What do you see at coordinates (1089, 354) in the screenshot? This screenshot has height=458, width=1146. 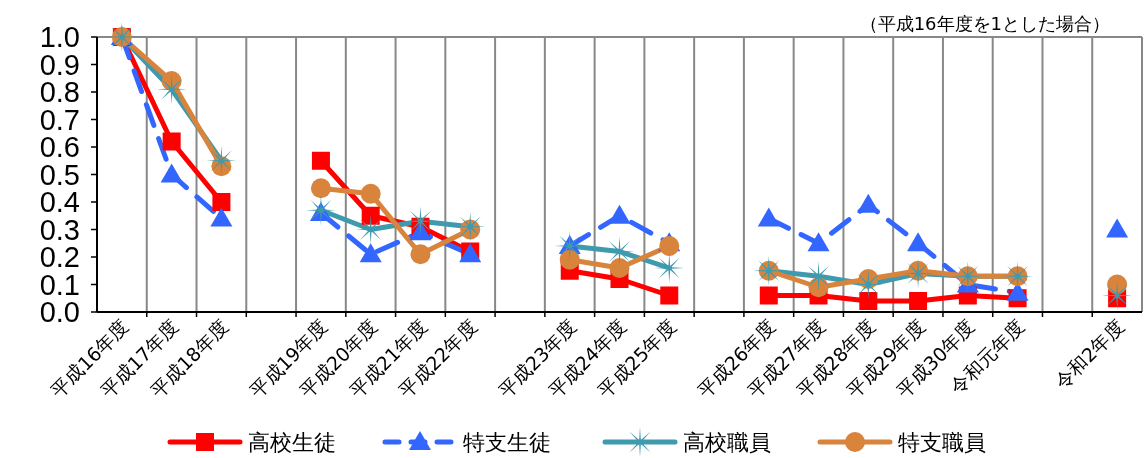 I see `x-tick-label: 令和2年度` at bounding box center [1089, 354].